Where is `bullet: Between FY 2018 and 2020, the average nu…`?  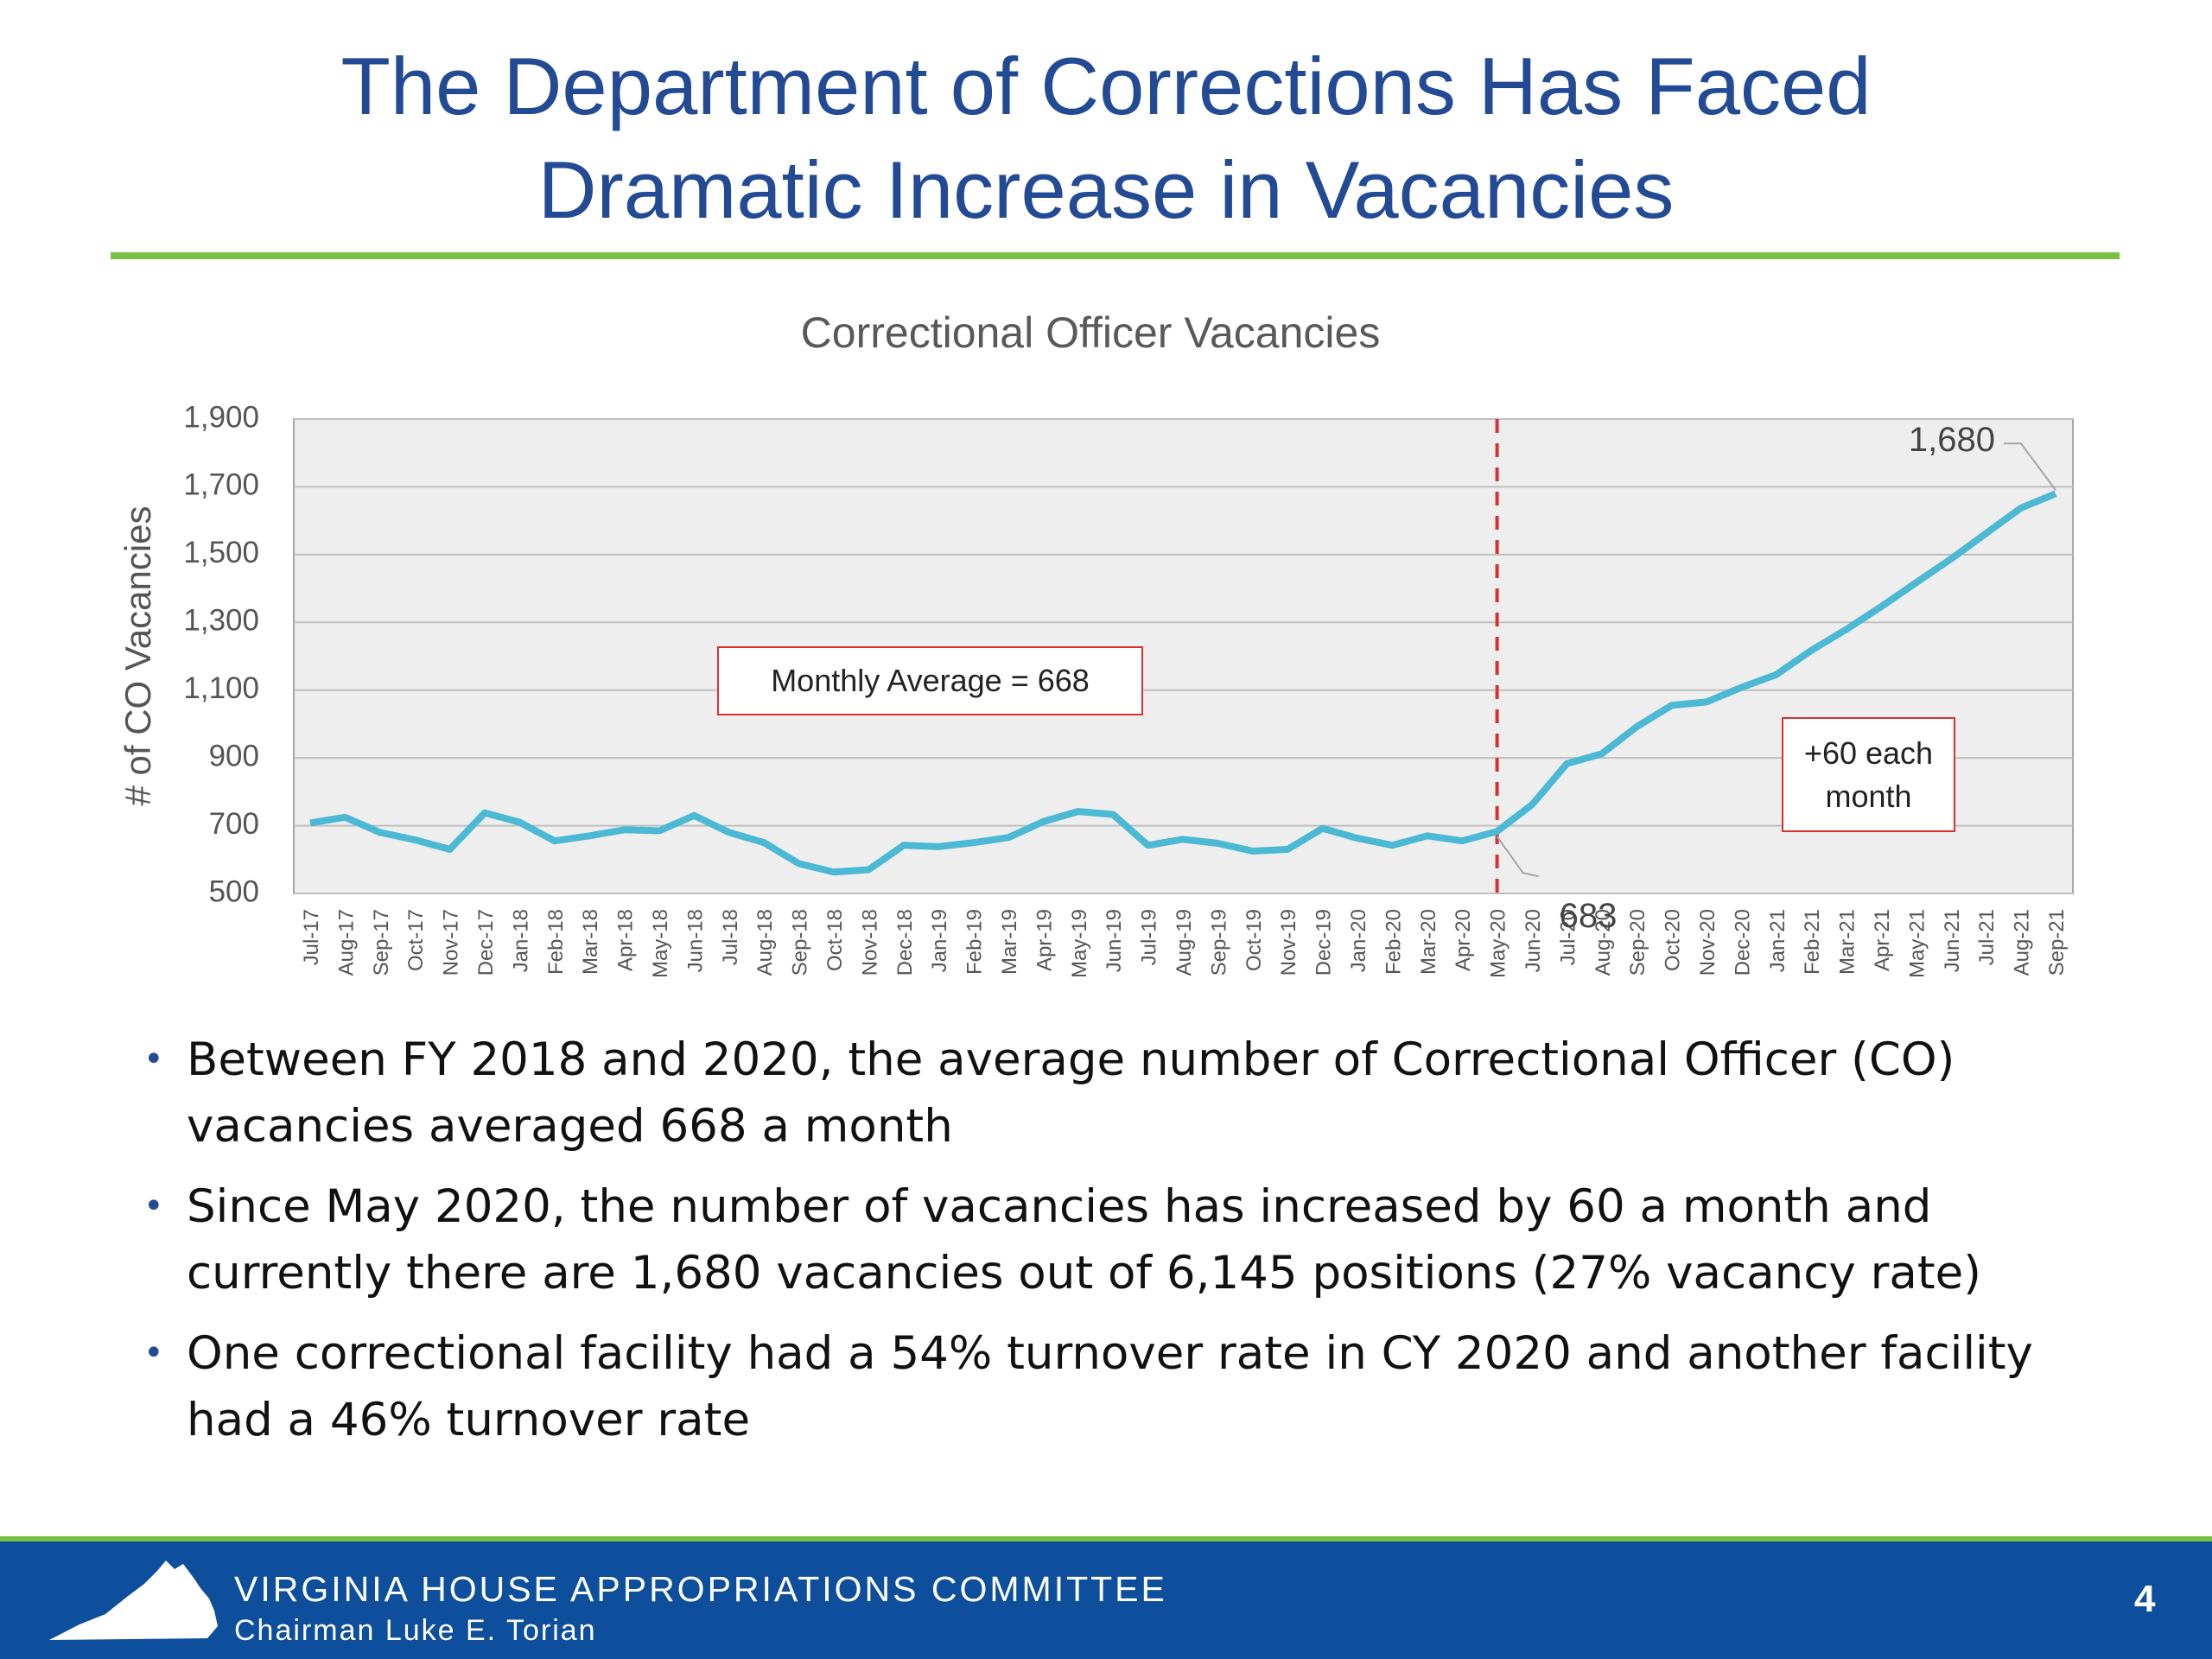 bullet: Between FY 2018 and 2020, the average nu… is located at coordinates (1110, 1093).